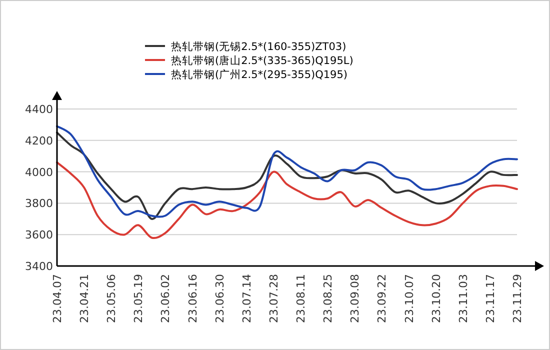  I want to click on x-tick-label: 23.07.14, so click(247, 298).